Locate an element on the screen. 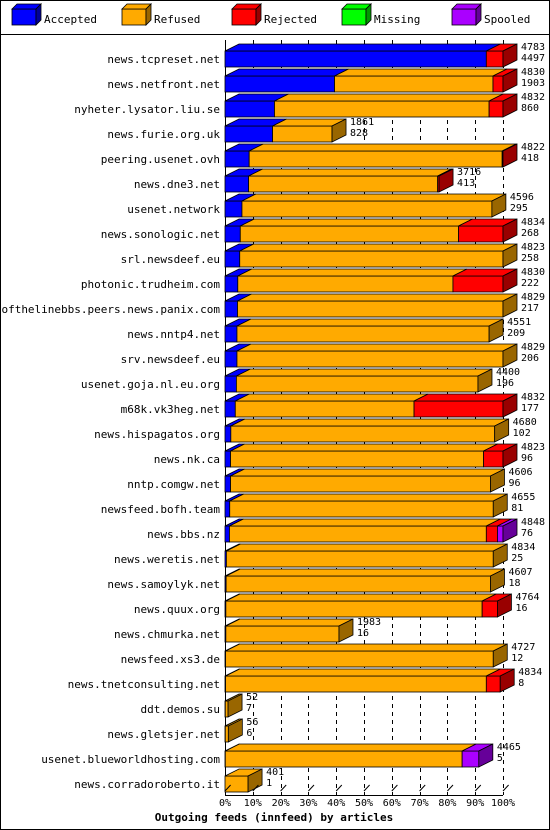  row-label: ddt.demos.su is located at coordinates (180, 709).